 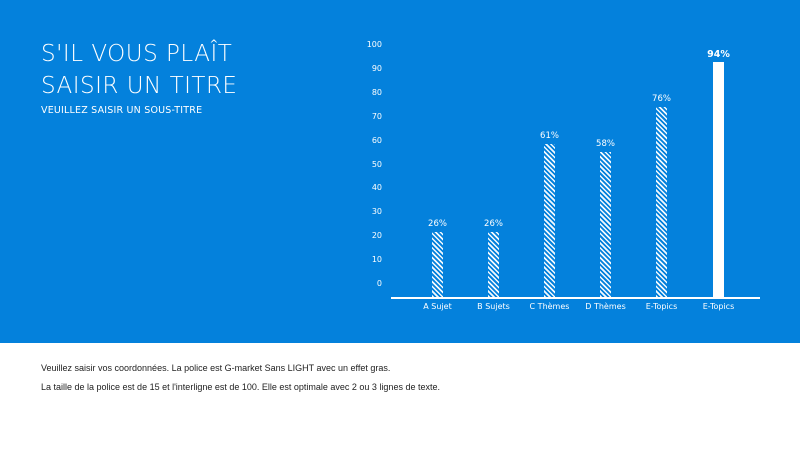 I want to click on bar-value-label: 58%, so click(x=605, y=144).